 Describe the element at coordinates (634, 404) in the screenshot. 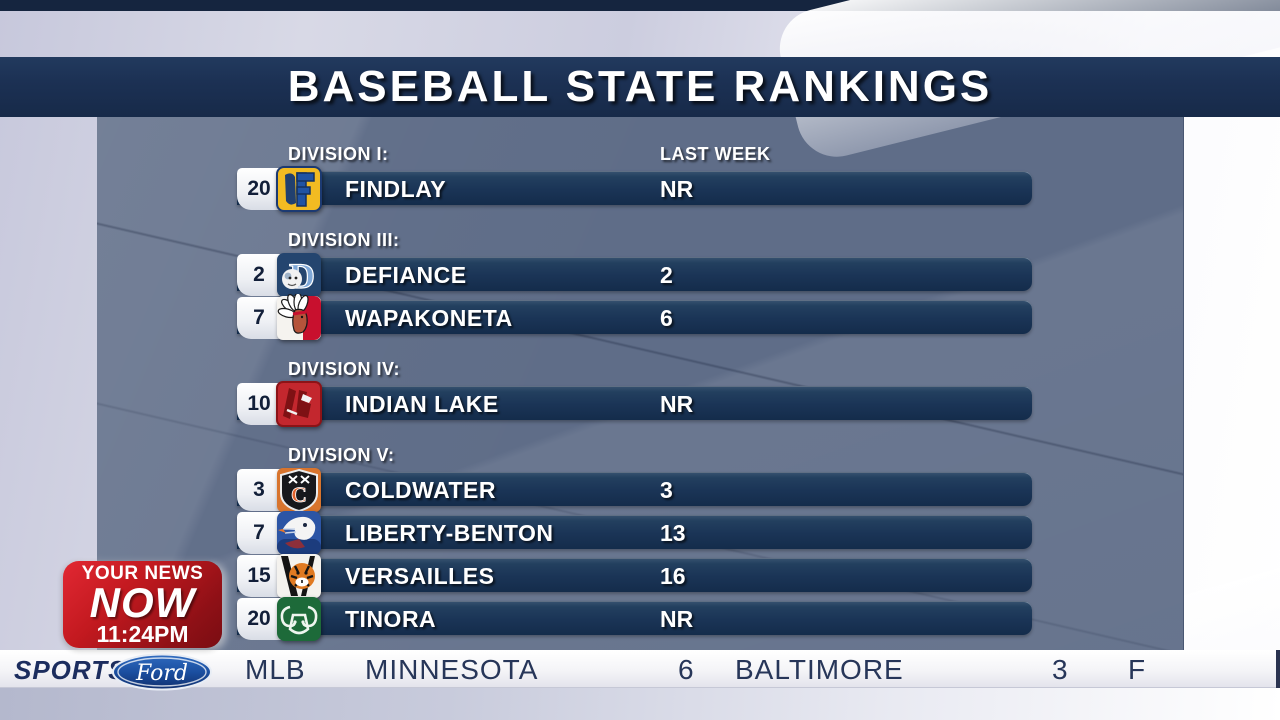

I see `ranking-row: 10 INDIAN LAKE NR` at that location.